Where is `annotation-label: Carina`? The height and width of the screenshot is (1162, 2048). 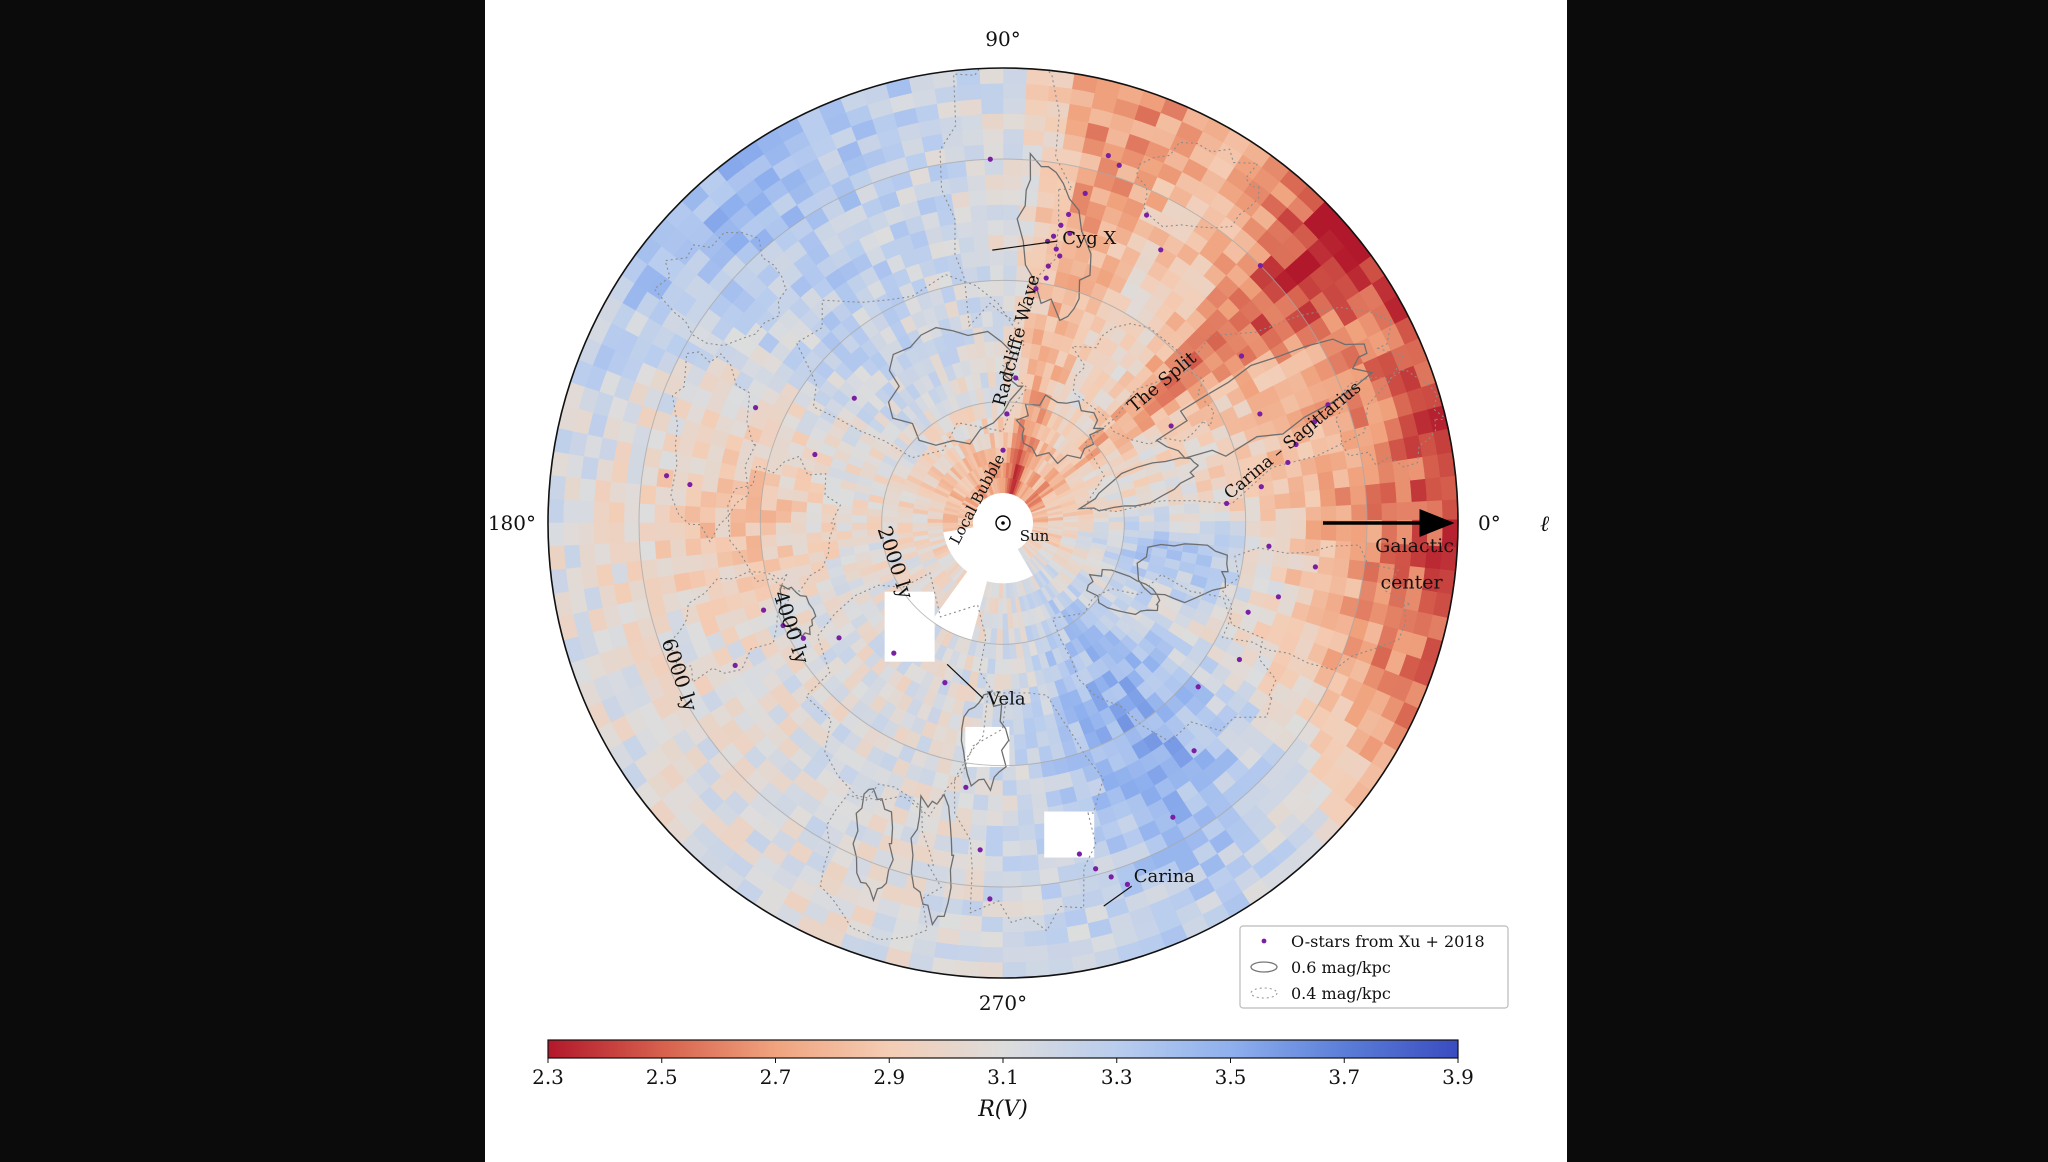 annotation-label: Carina is located at coordinates (1164, 876).